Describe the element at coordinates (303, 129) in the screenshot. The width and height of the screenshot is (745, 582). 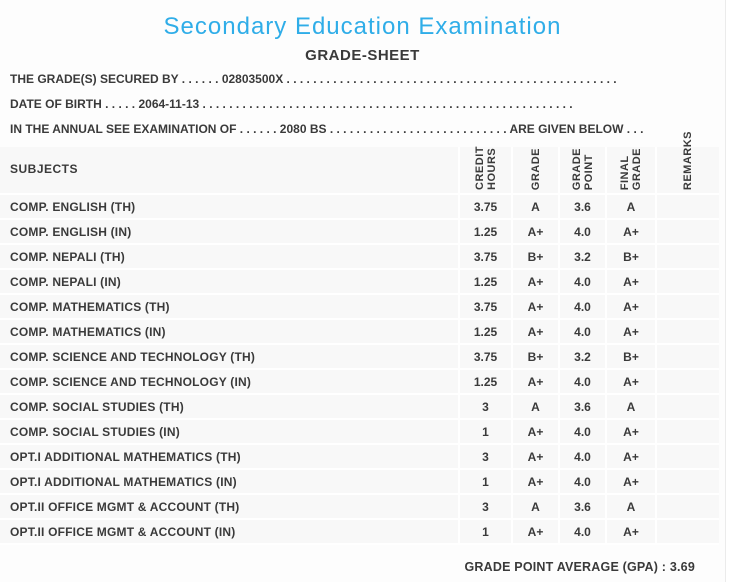
I see `examination-year-value: 2080 BS` at that location.